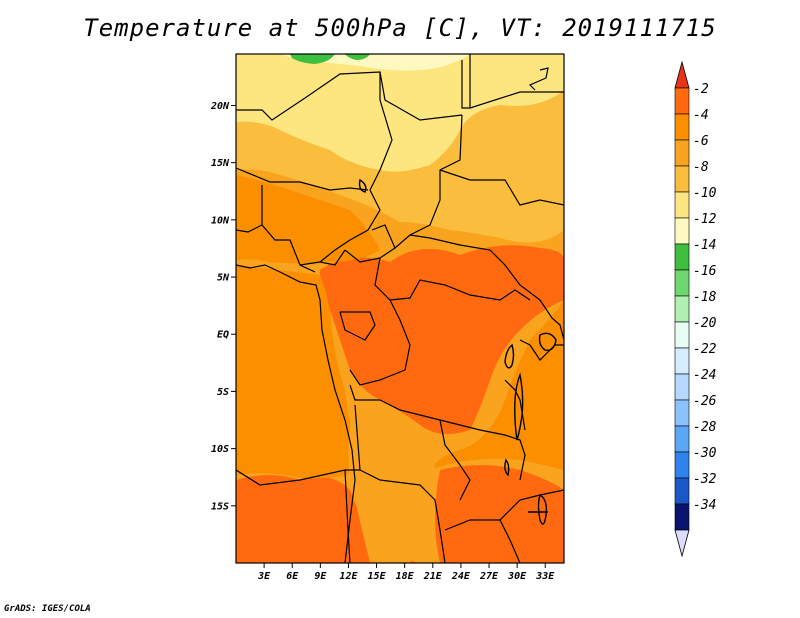 The image size is (800, 618). Describe the element at coordinates (705, 323) in the screenshot. I see `colorbar-label: -20` at that location.